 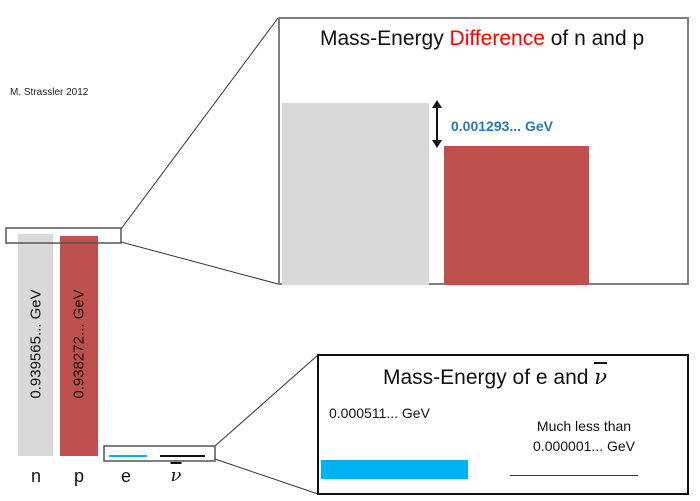 I want to click on title-suffix: of n and p, so click(x=594, y=38).